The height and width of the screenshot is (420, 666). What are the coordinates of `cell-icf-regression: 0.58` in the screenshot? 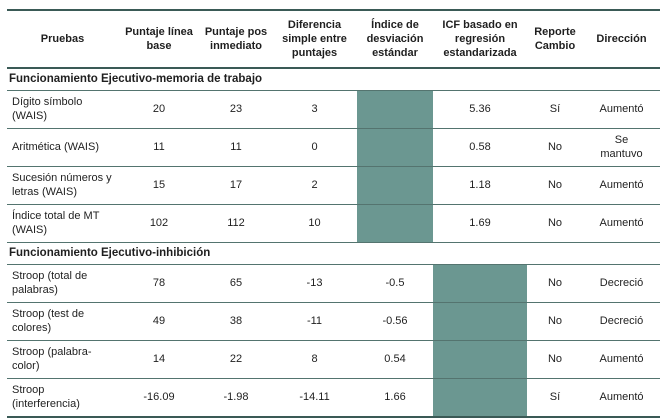 It's located at (480, 147).